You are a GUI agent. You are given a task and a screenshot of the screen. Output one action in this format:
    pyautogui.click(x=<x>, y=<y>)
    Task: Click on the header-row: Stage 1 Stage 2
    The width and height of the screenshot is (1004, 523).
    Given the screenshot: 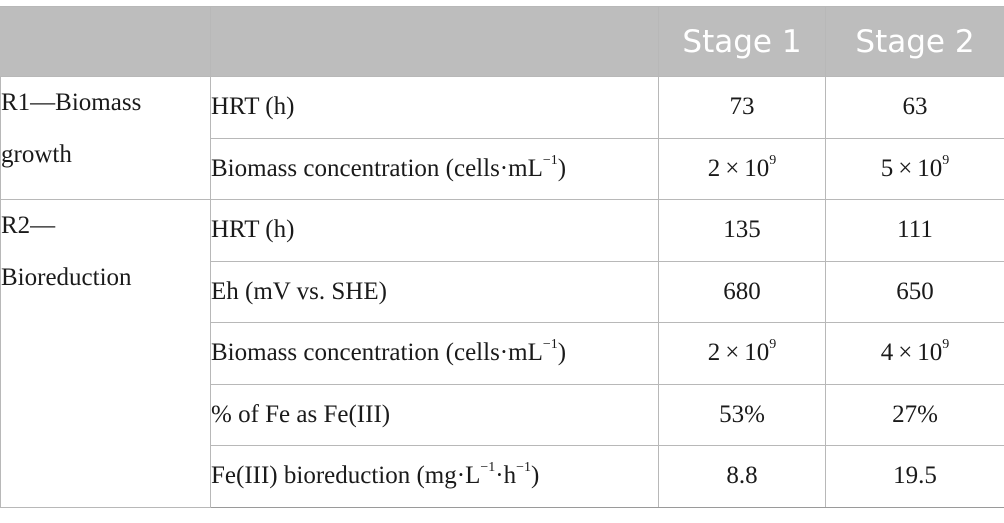 What is the action you would take?
    pyautogui.click(x=502, y=41)
    